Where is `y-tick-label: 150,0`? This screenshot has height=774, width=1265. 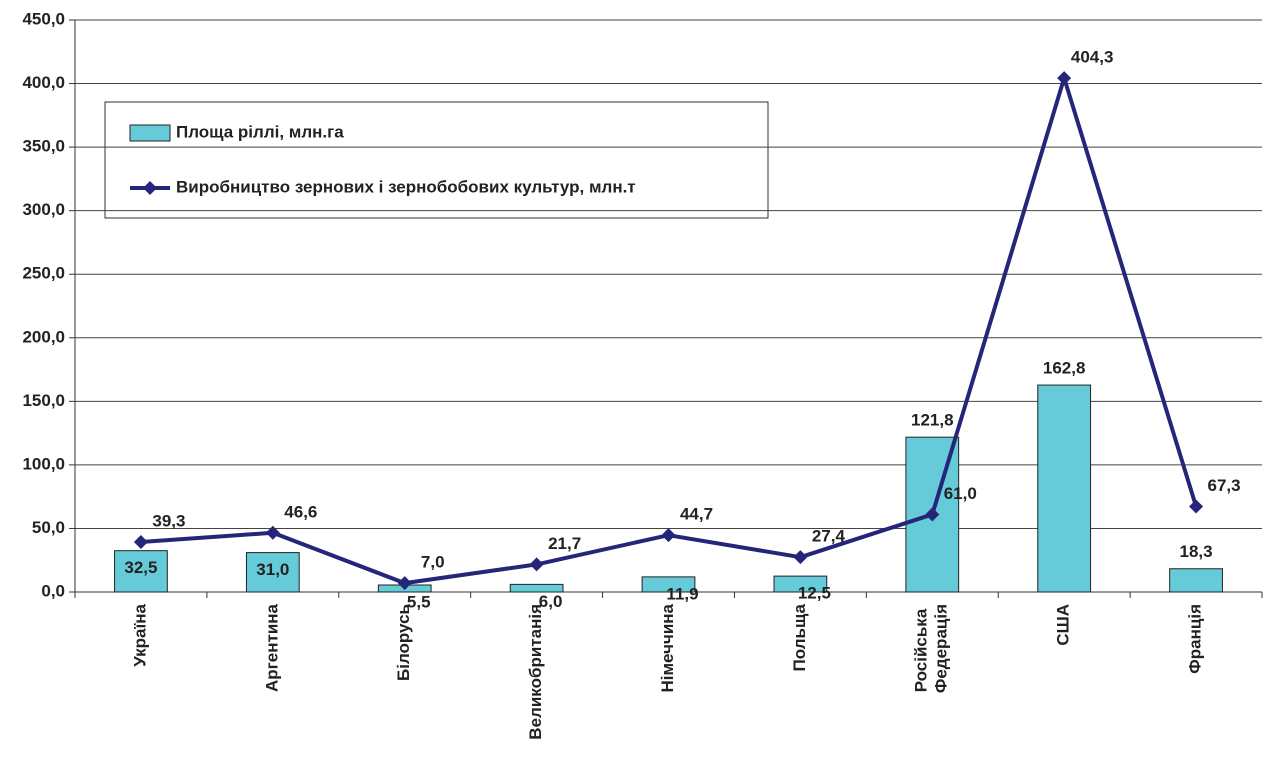 y-tick-label: 150,0 is located at coordinates (43, 400).